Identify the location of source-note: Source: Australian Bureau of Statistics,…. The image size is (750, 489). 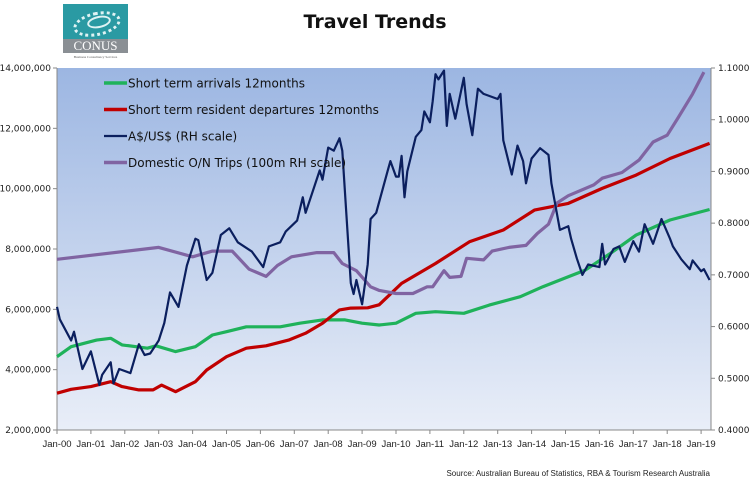
(578, 473).